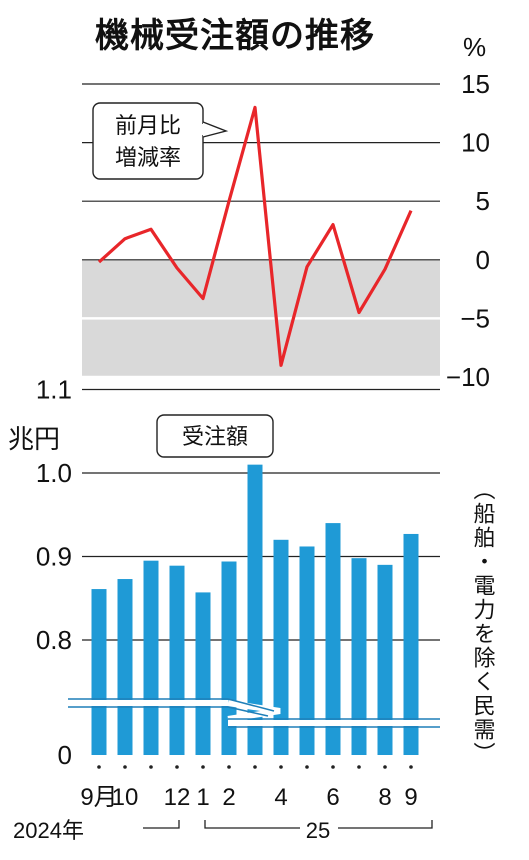 The image size is (529, 860). I want to click on chart-note: （船舶・電力を除く民需）, so click(483, 622).